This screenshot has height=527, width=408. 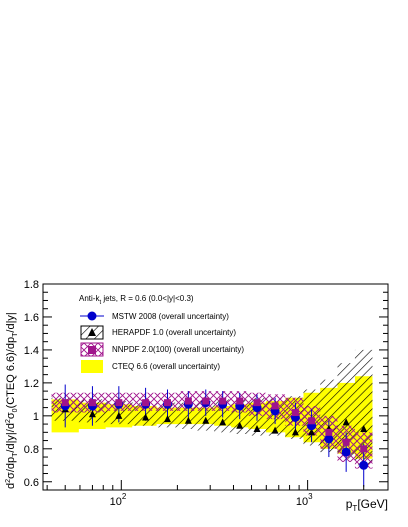 I want to click on legend-cteq-label: CTEQ 6.6 (overall uncertainty), so click(x=166, y=366).